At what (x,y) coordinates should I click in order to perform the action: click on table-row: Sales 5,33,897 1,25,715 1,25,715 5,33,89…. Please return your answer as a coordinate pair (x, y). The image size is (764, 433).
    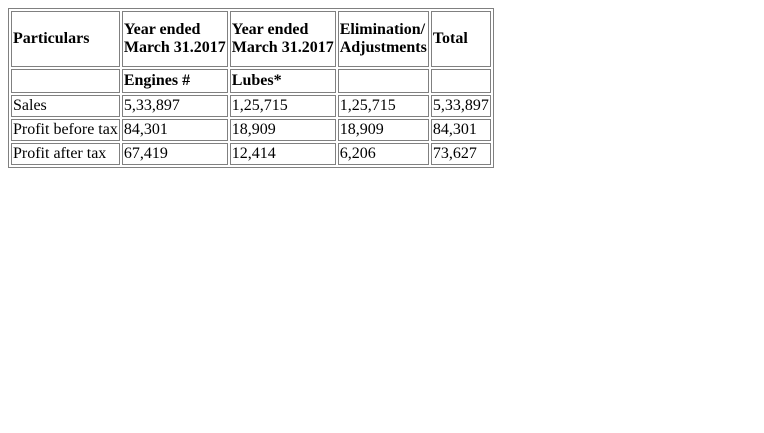
    Looking at the image, I should click on (251, 106).